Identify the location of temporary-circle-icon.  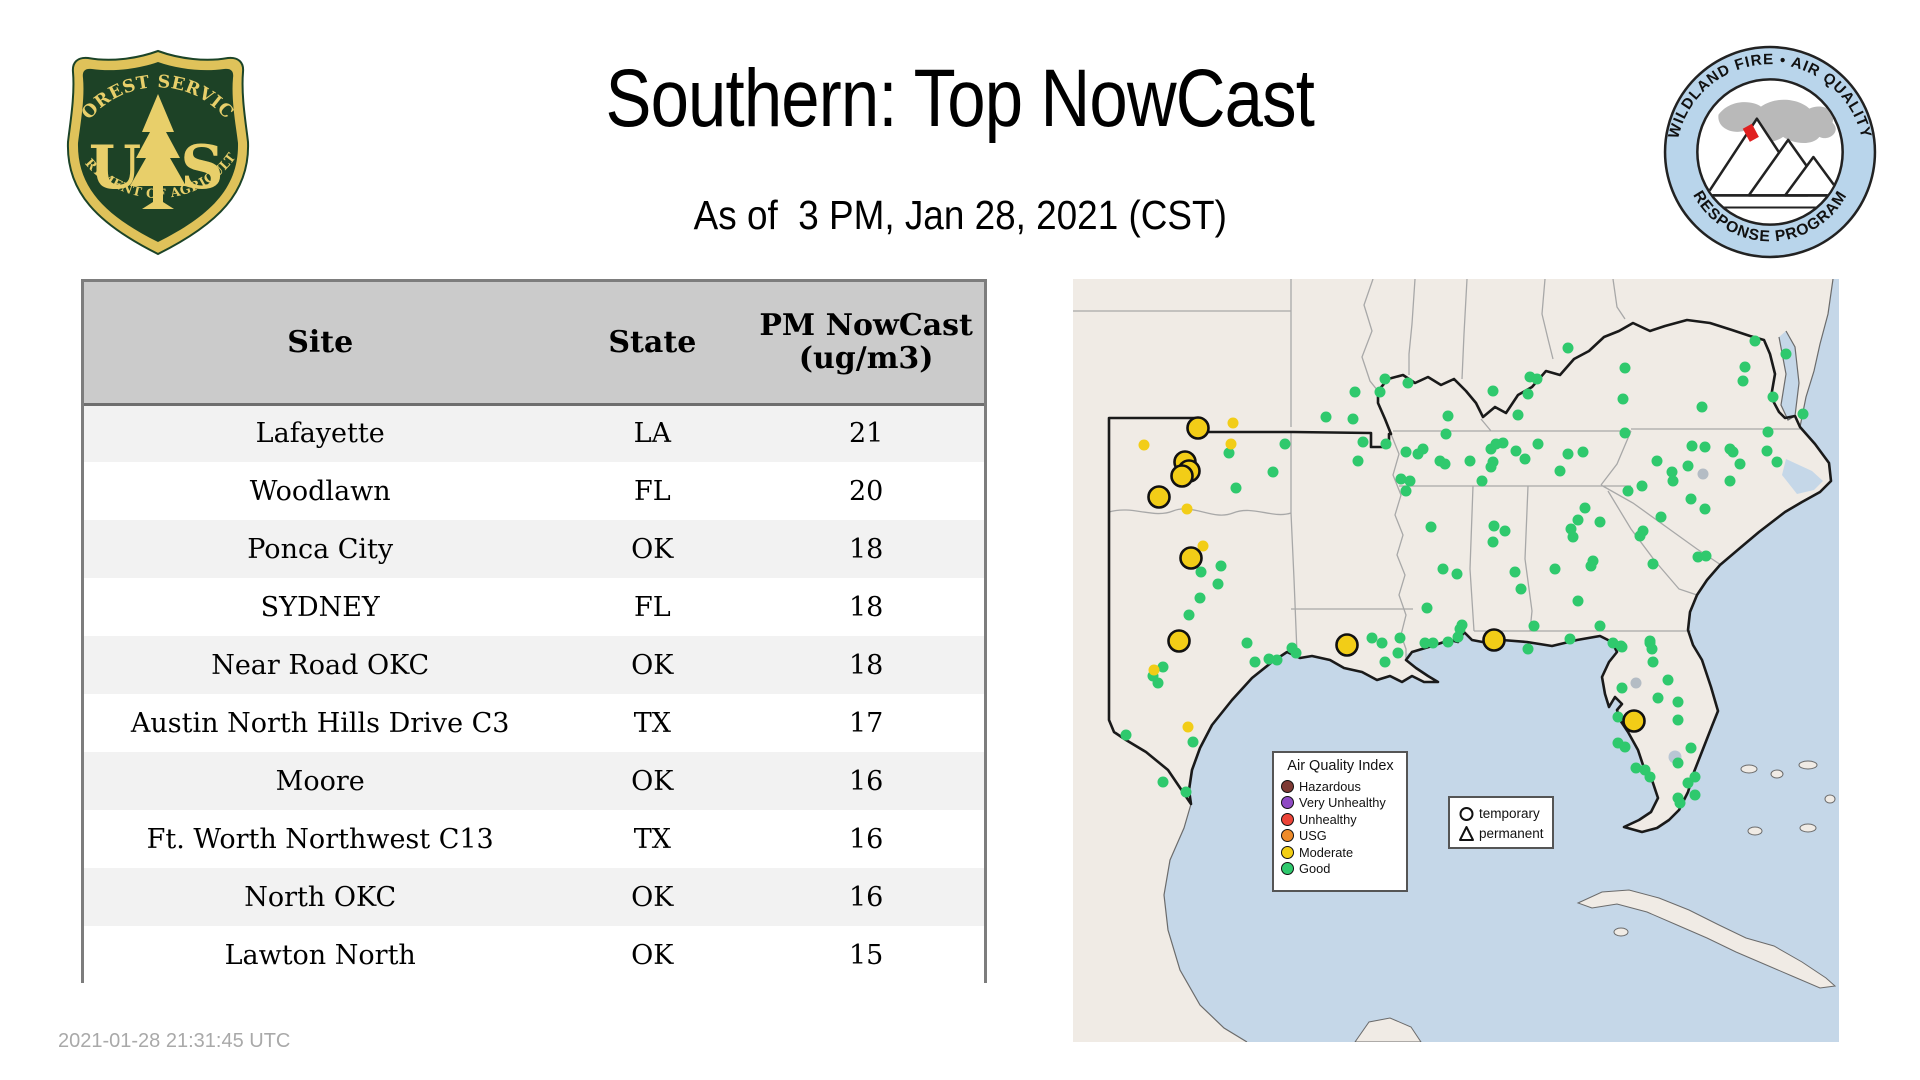
(1466, 813).